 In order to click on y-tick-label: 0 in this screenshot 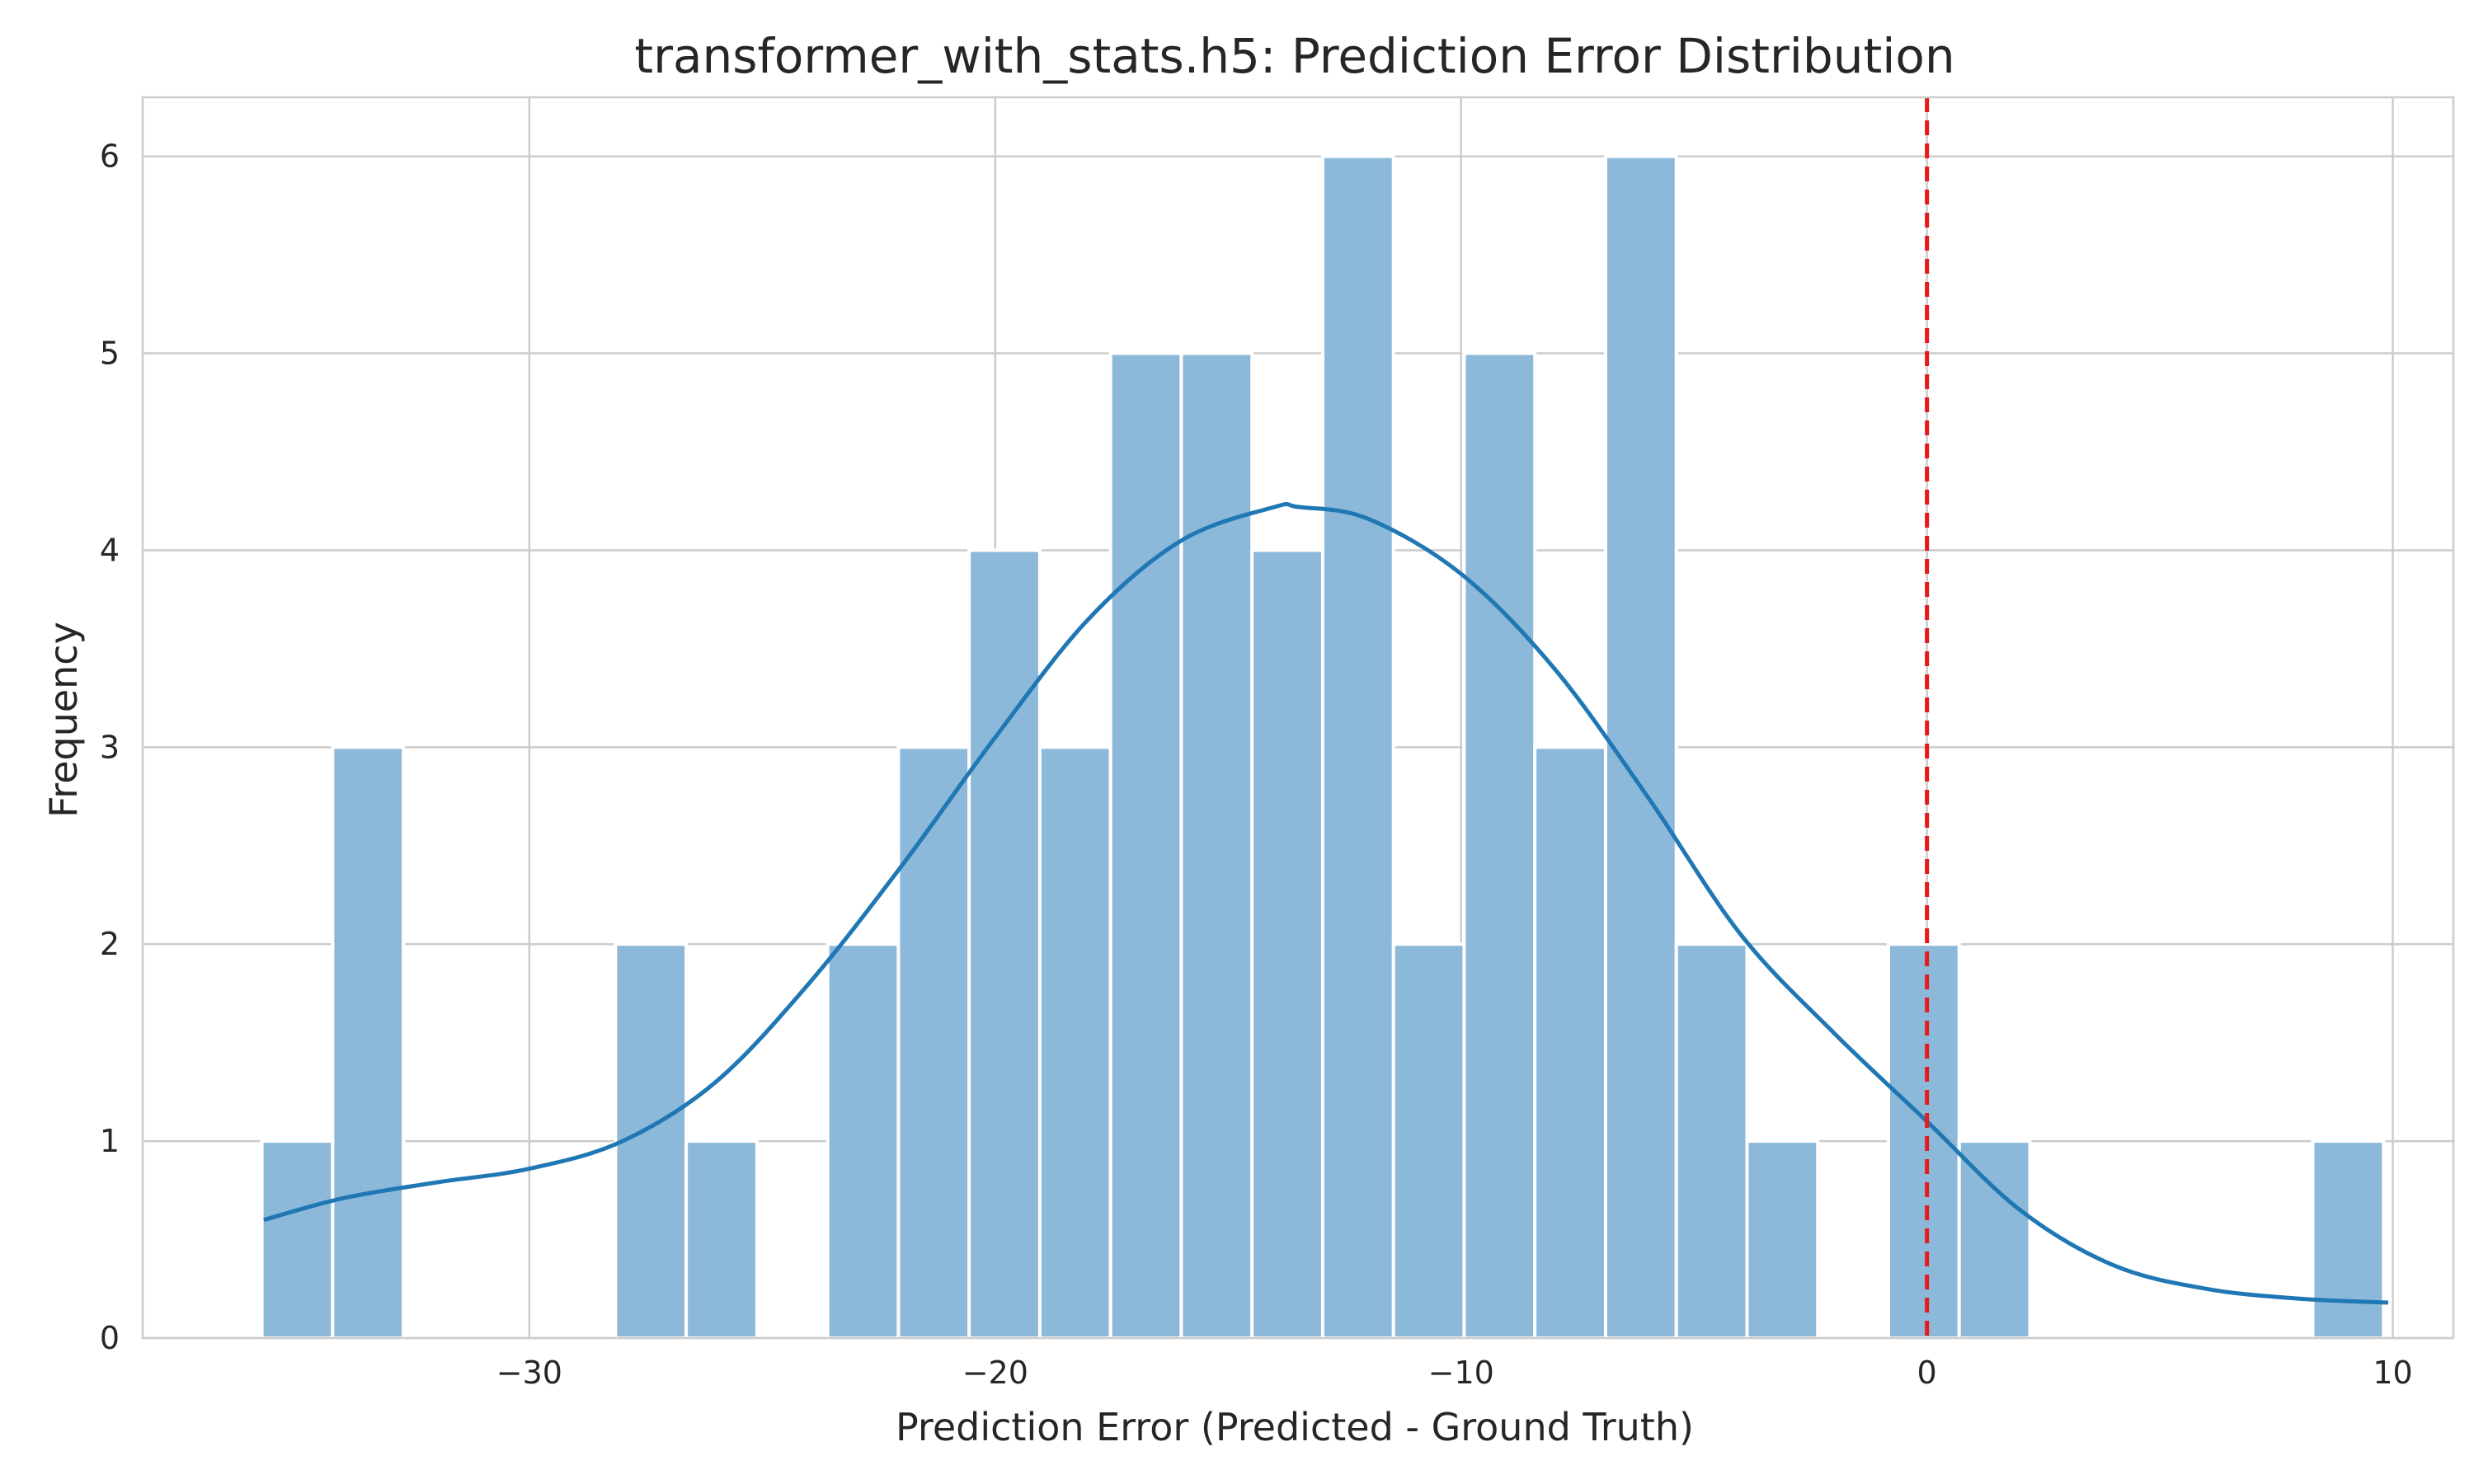, I will do `click(110, 1338)`.